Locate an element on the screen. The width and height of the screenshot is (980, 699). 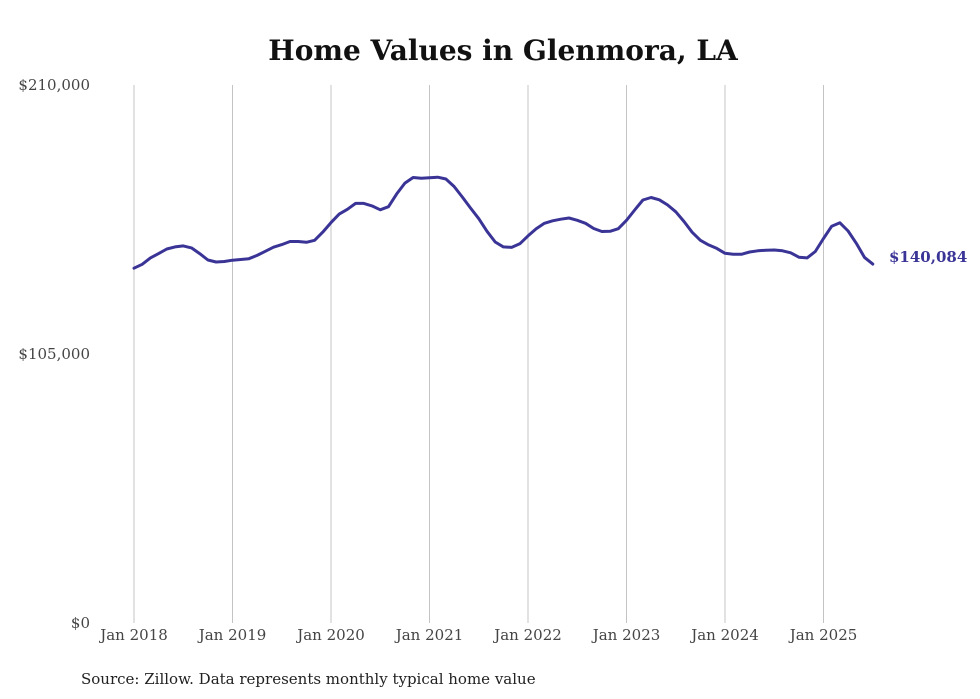
x-tick-label-2025: Jan 2025 is located at coordinates (823, 635).